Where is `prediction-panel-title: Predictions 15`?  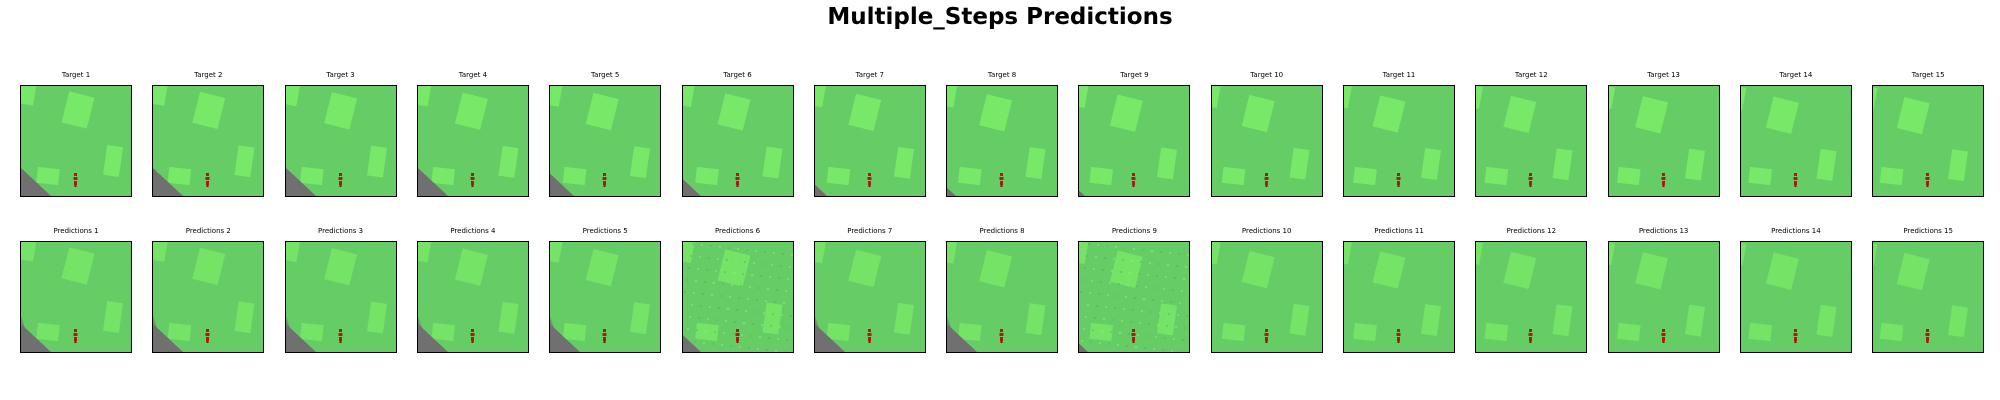
prediction-panel-title: Predictions 15 is located at coordinates (1928, 231).